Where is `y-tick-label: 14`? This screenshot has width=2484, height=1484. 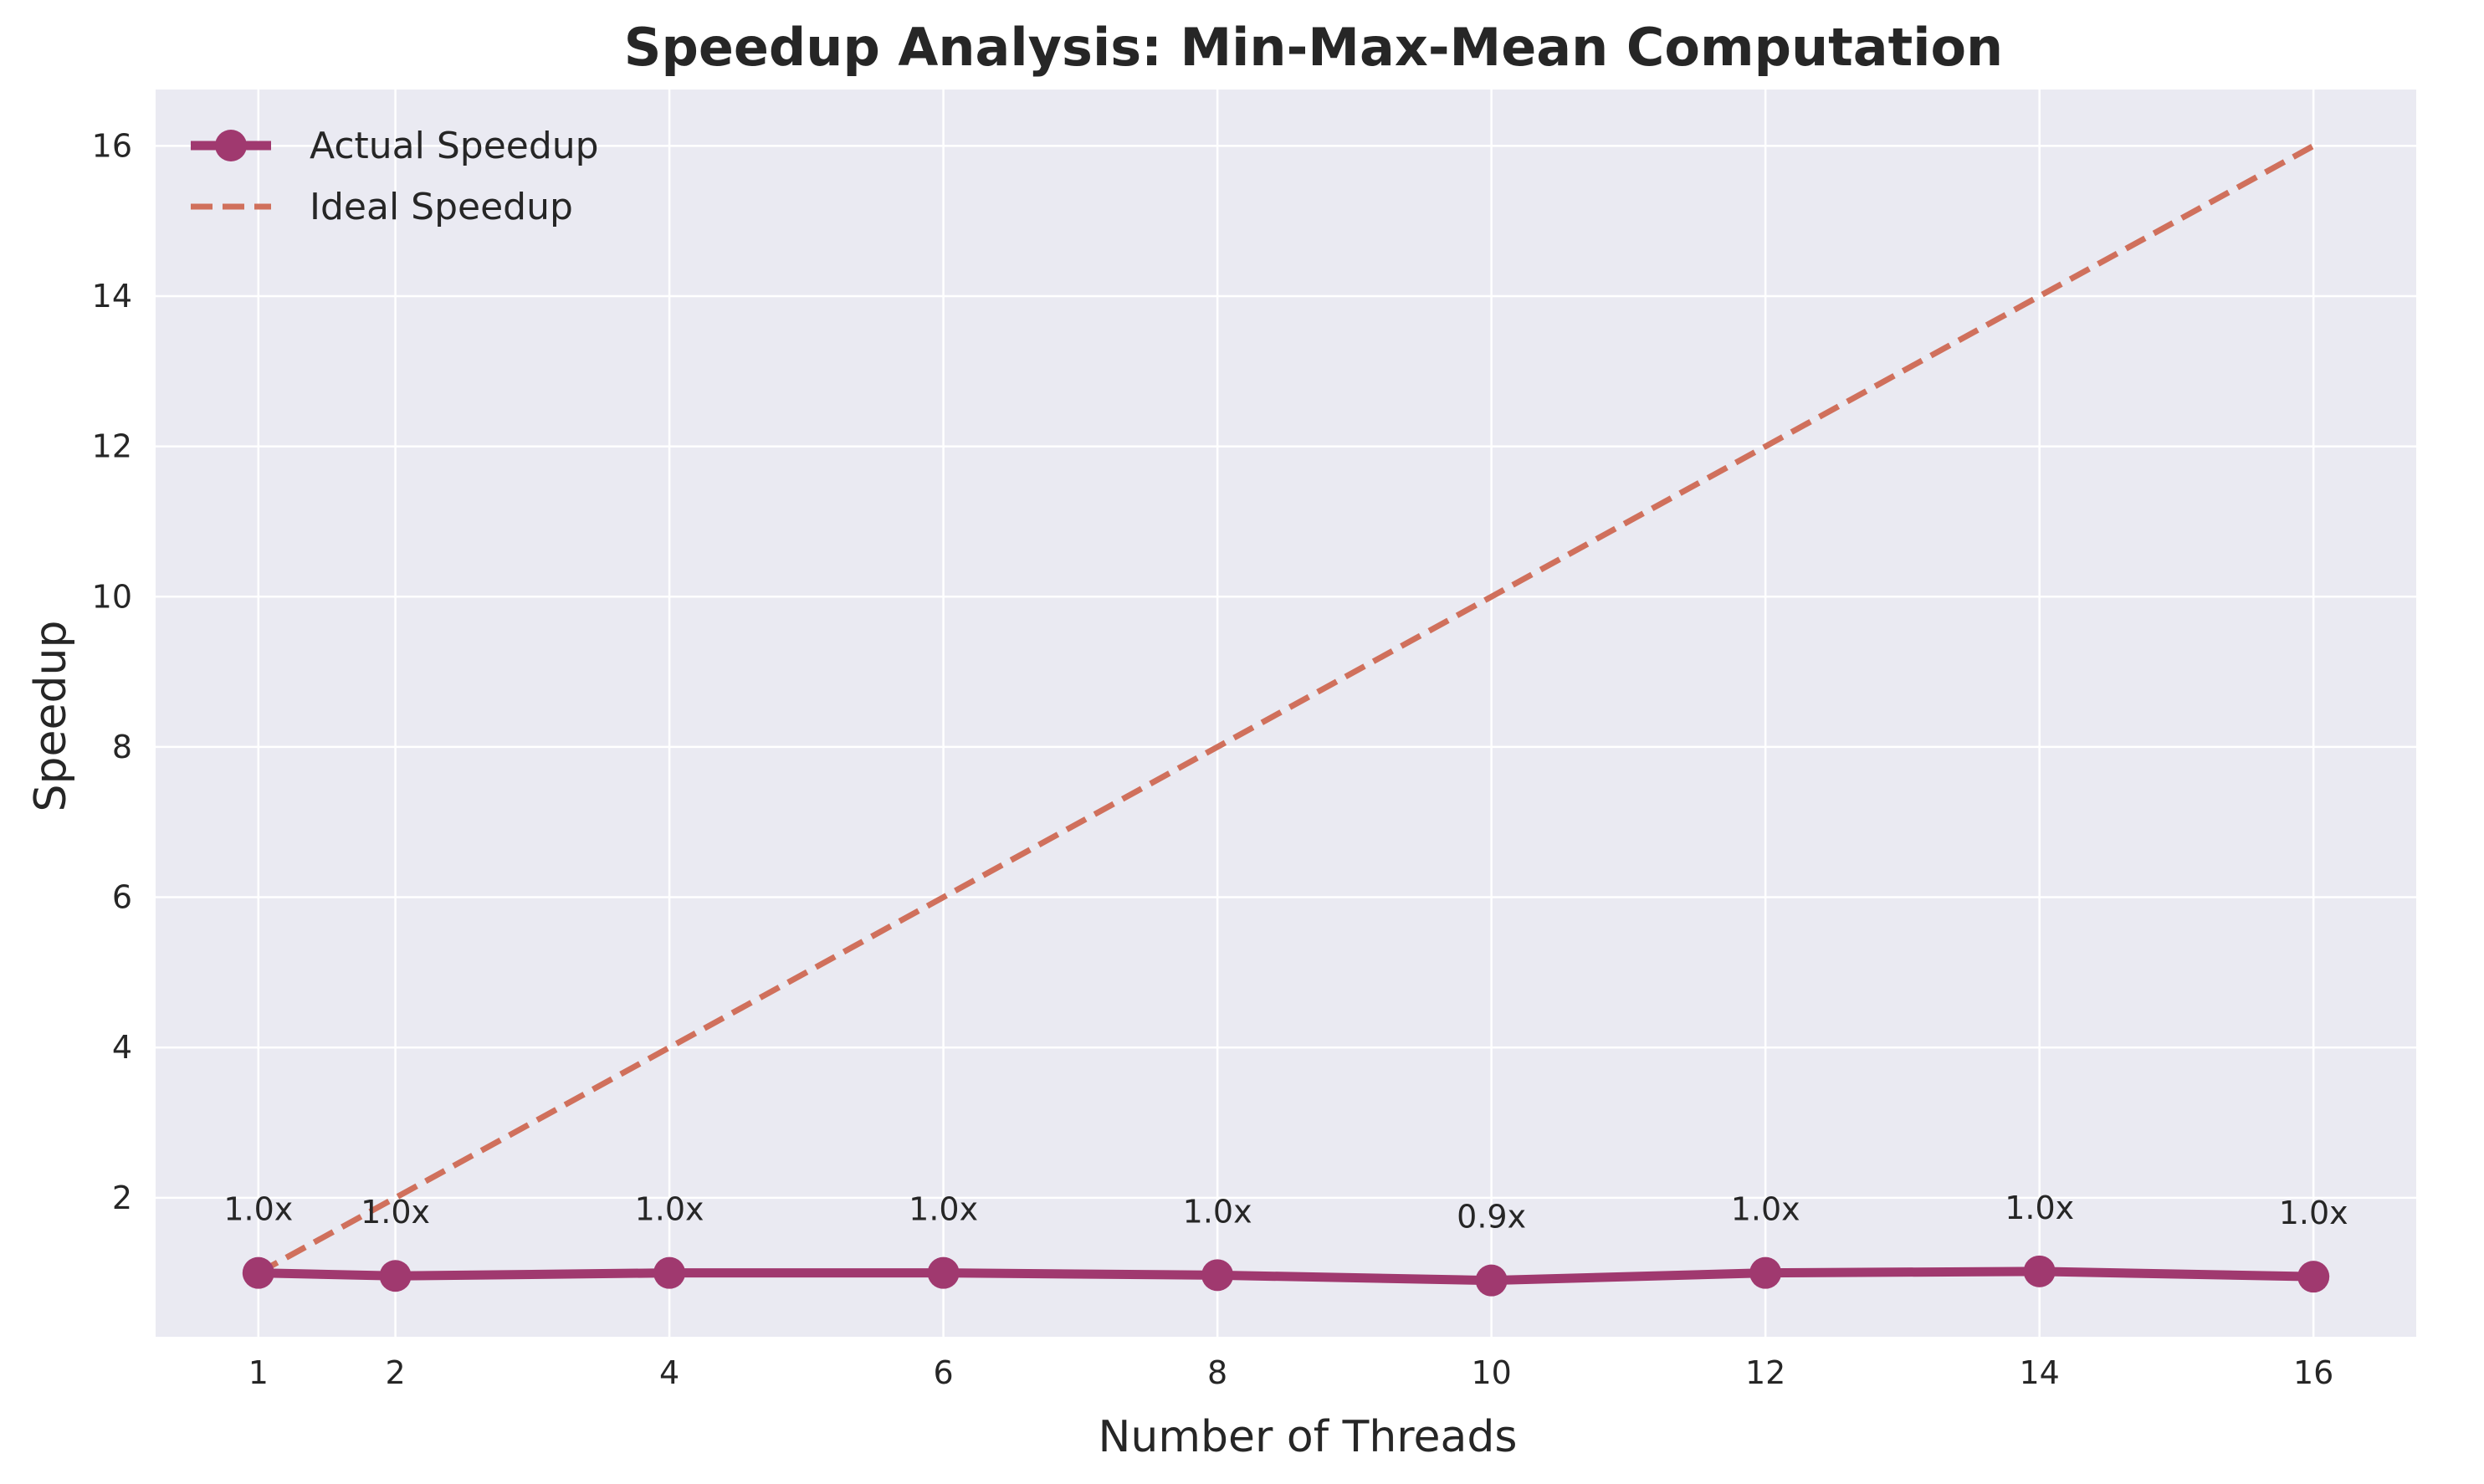
y-tick-label: 14 is located at coordinates (112, 296).